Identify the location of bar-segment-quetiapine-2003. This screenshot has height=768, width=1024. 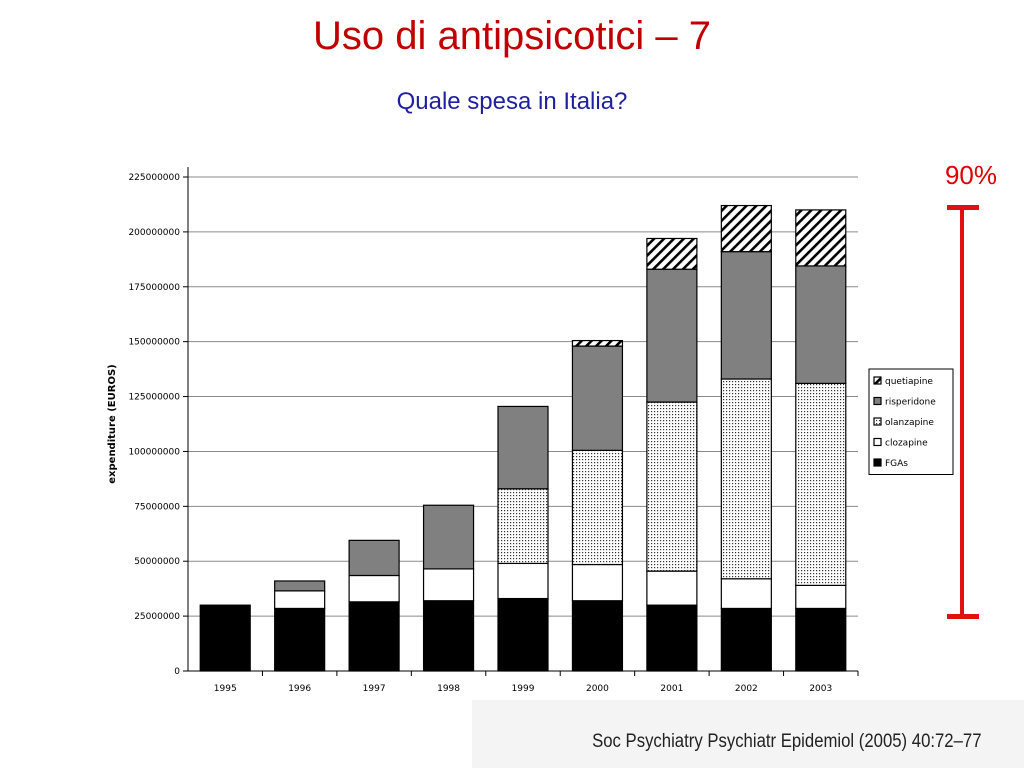
(821, 238).